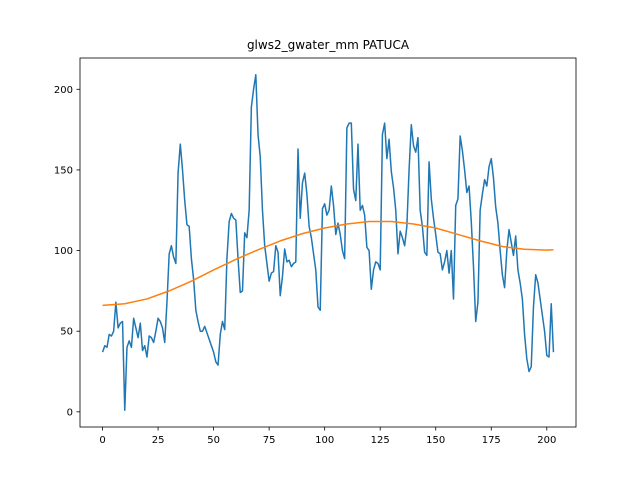 The image size is (640, 480). Describe the element at coordinates (324, 440) in the screenshot. I see `x-tick-label: 100` at that location.